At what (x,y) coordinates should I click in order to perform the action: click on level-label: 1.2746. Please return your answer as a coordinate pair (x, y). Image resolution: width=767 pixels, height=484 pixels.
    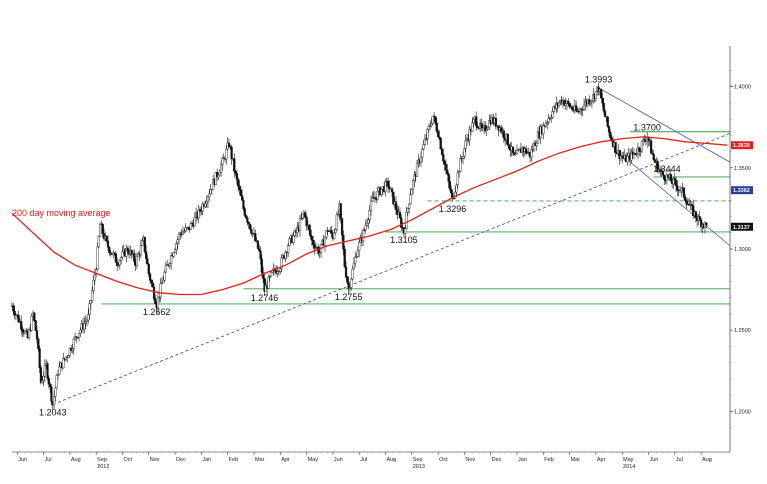
    Looking at the image, I should click on (265, 298).